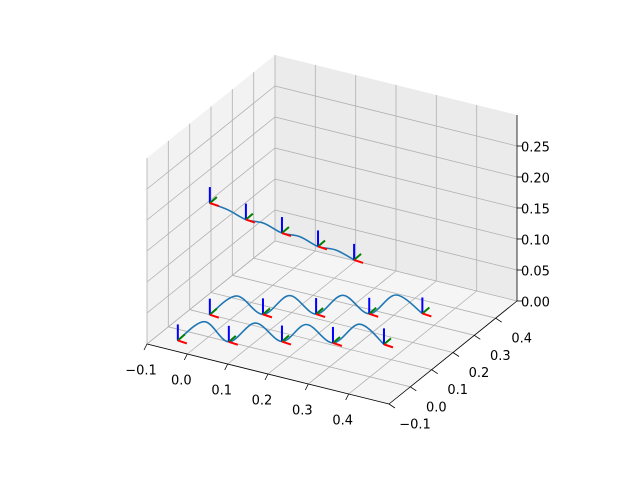 The width and height of the screenshot is (640, 480). Describe the element at coordinates (262, 401) in the screenshot. I see `x-tick-label: 0.2` at that location.